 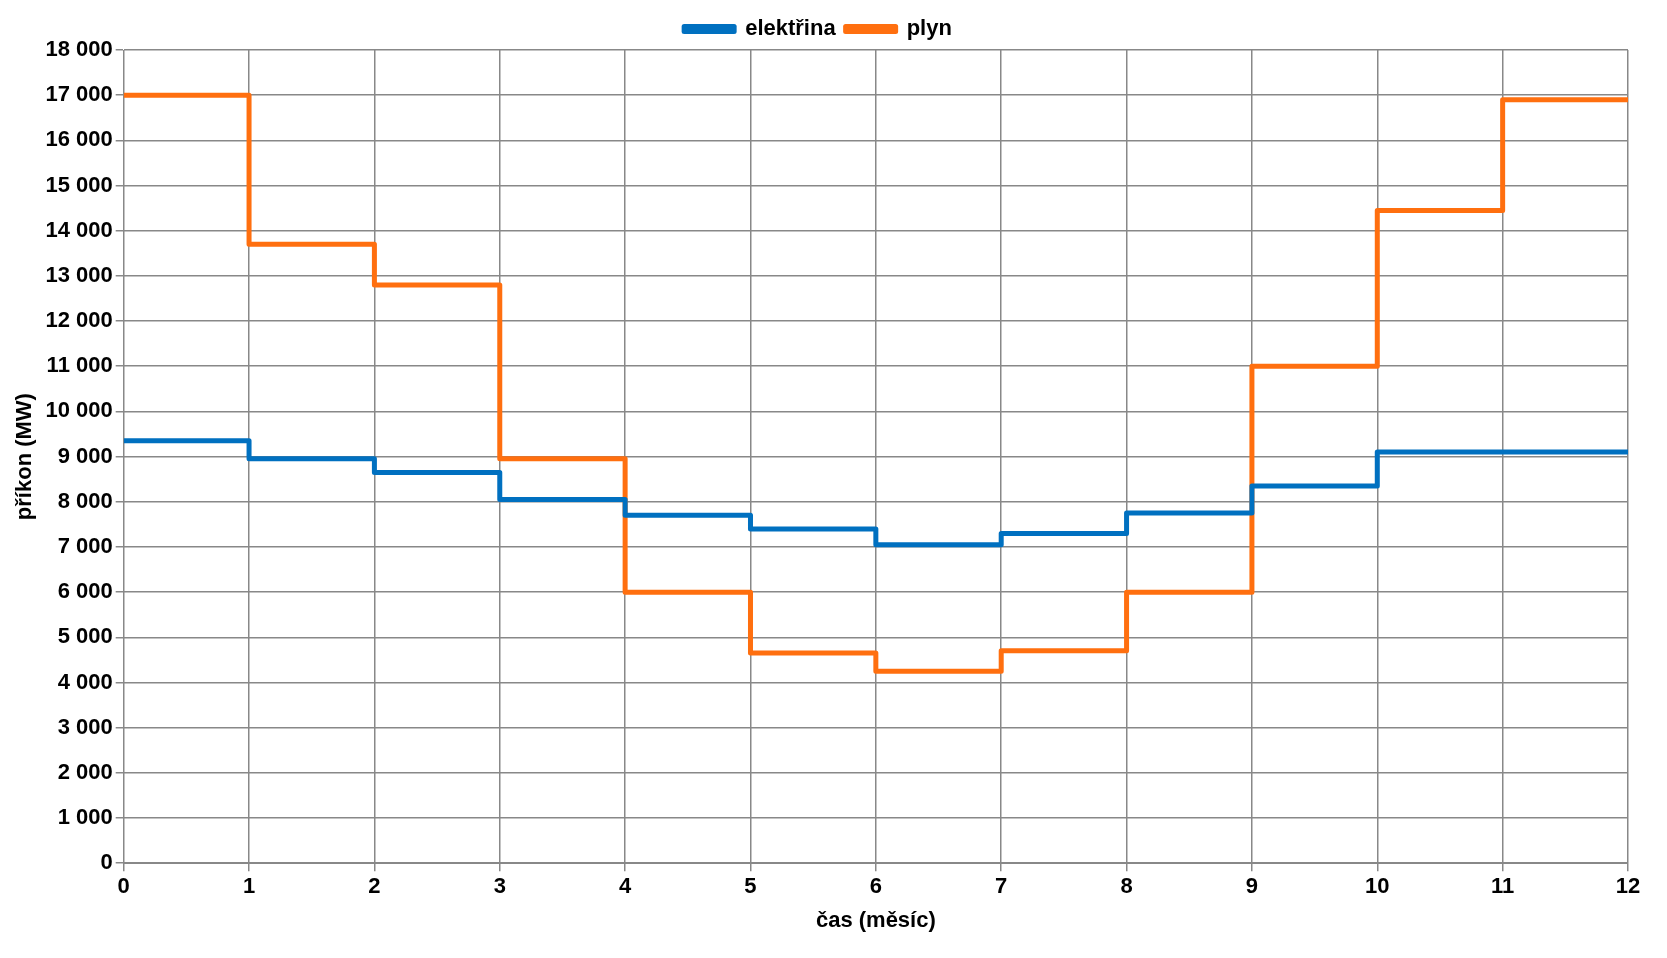 I want to click on x-tick-label: 8, so click(x=1126, y=886).